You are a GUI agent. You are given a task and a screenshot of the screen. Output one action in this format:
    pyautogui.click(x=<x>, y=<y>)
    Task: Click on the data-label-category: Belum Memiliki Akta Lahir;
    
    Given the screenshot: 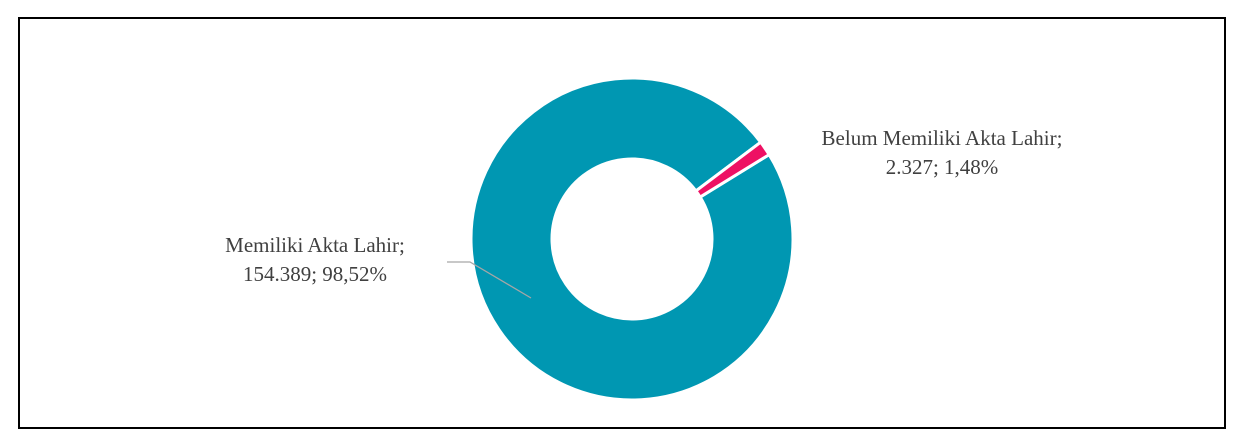 What is the action you would take?
    pyautogui.click(x=942, y=138)
    